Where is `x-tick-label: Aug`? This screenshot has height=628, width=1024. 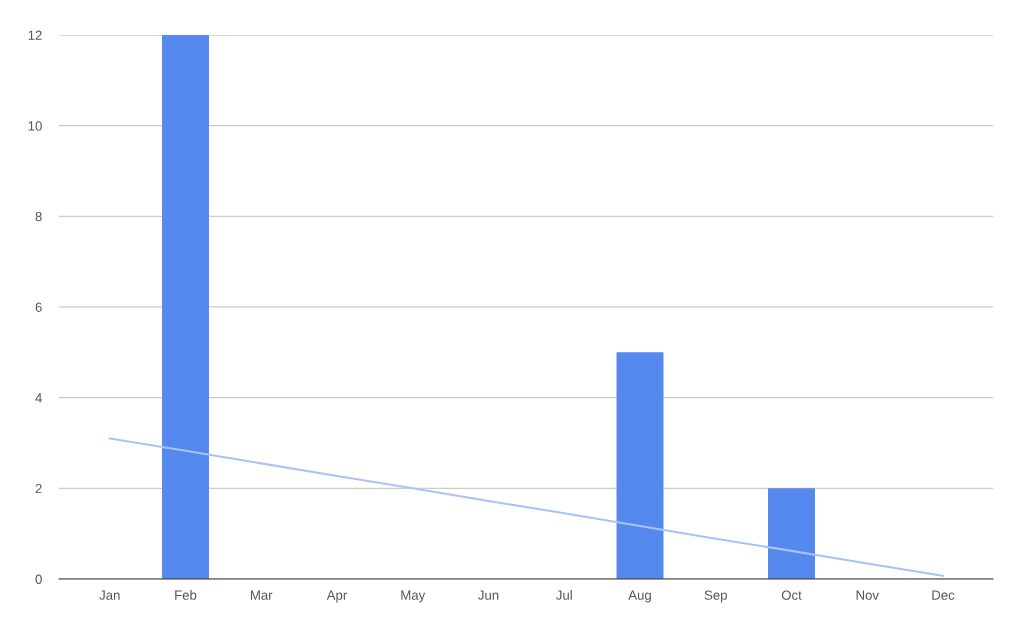 x-tick-label: Aug is located at coordinates (639, 596).